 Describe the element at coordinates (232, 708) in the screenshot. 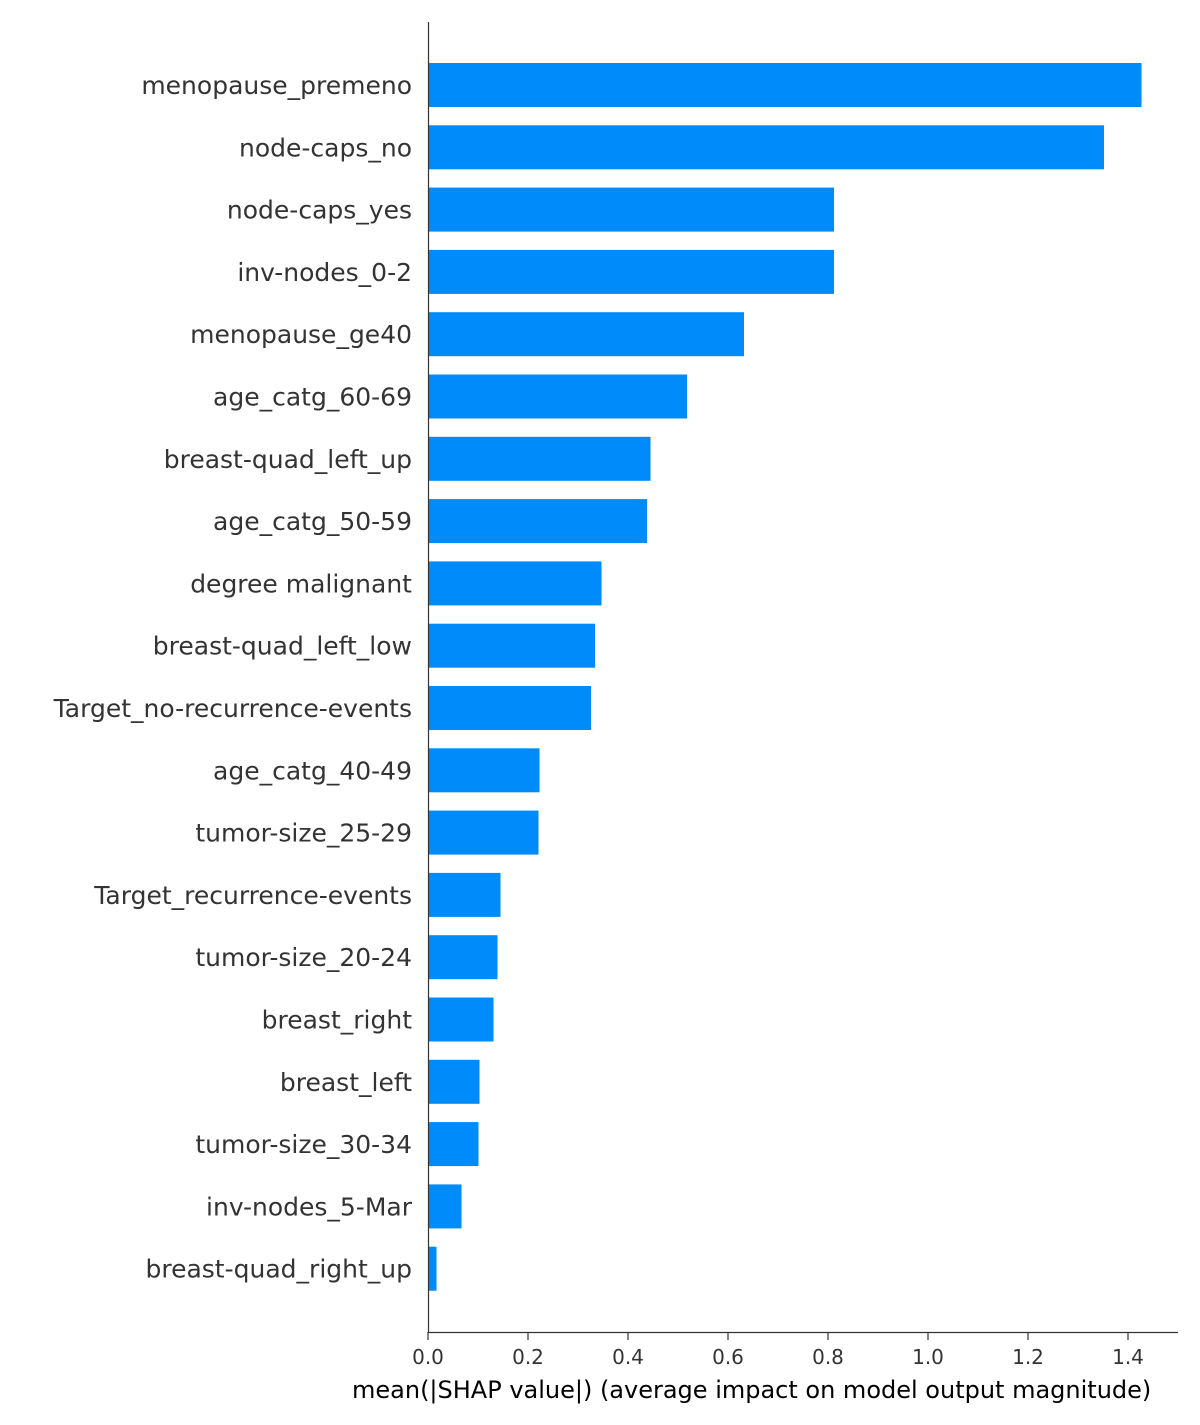

I see `feature-label: Target_no-recurrence-events` at that location.